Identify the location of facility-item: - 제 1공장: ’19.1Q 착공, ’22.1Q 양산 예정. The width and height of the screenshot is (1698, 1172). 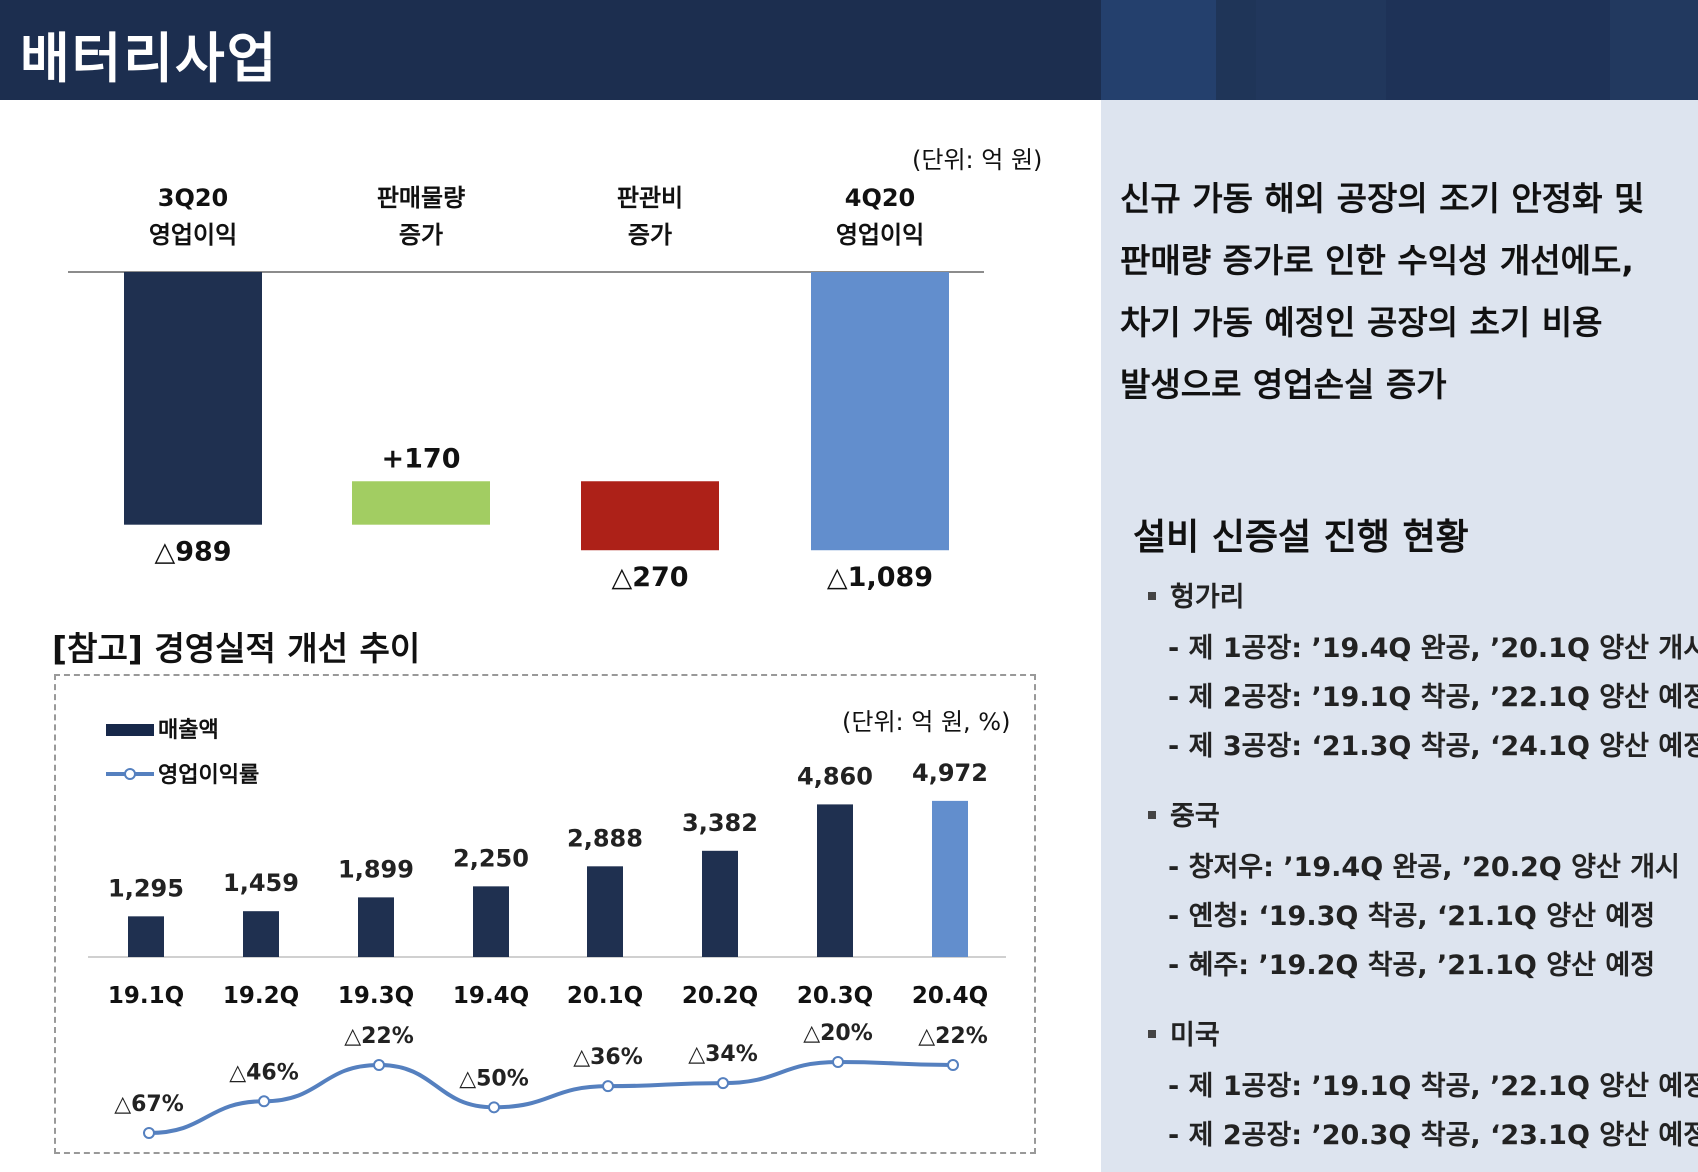
(1433, 1086).